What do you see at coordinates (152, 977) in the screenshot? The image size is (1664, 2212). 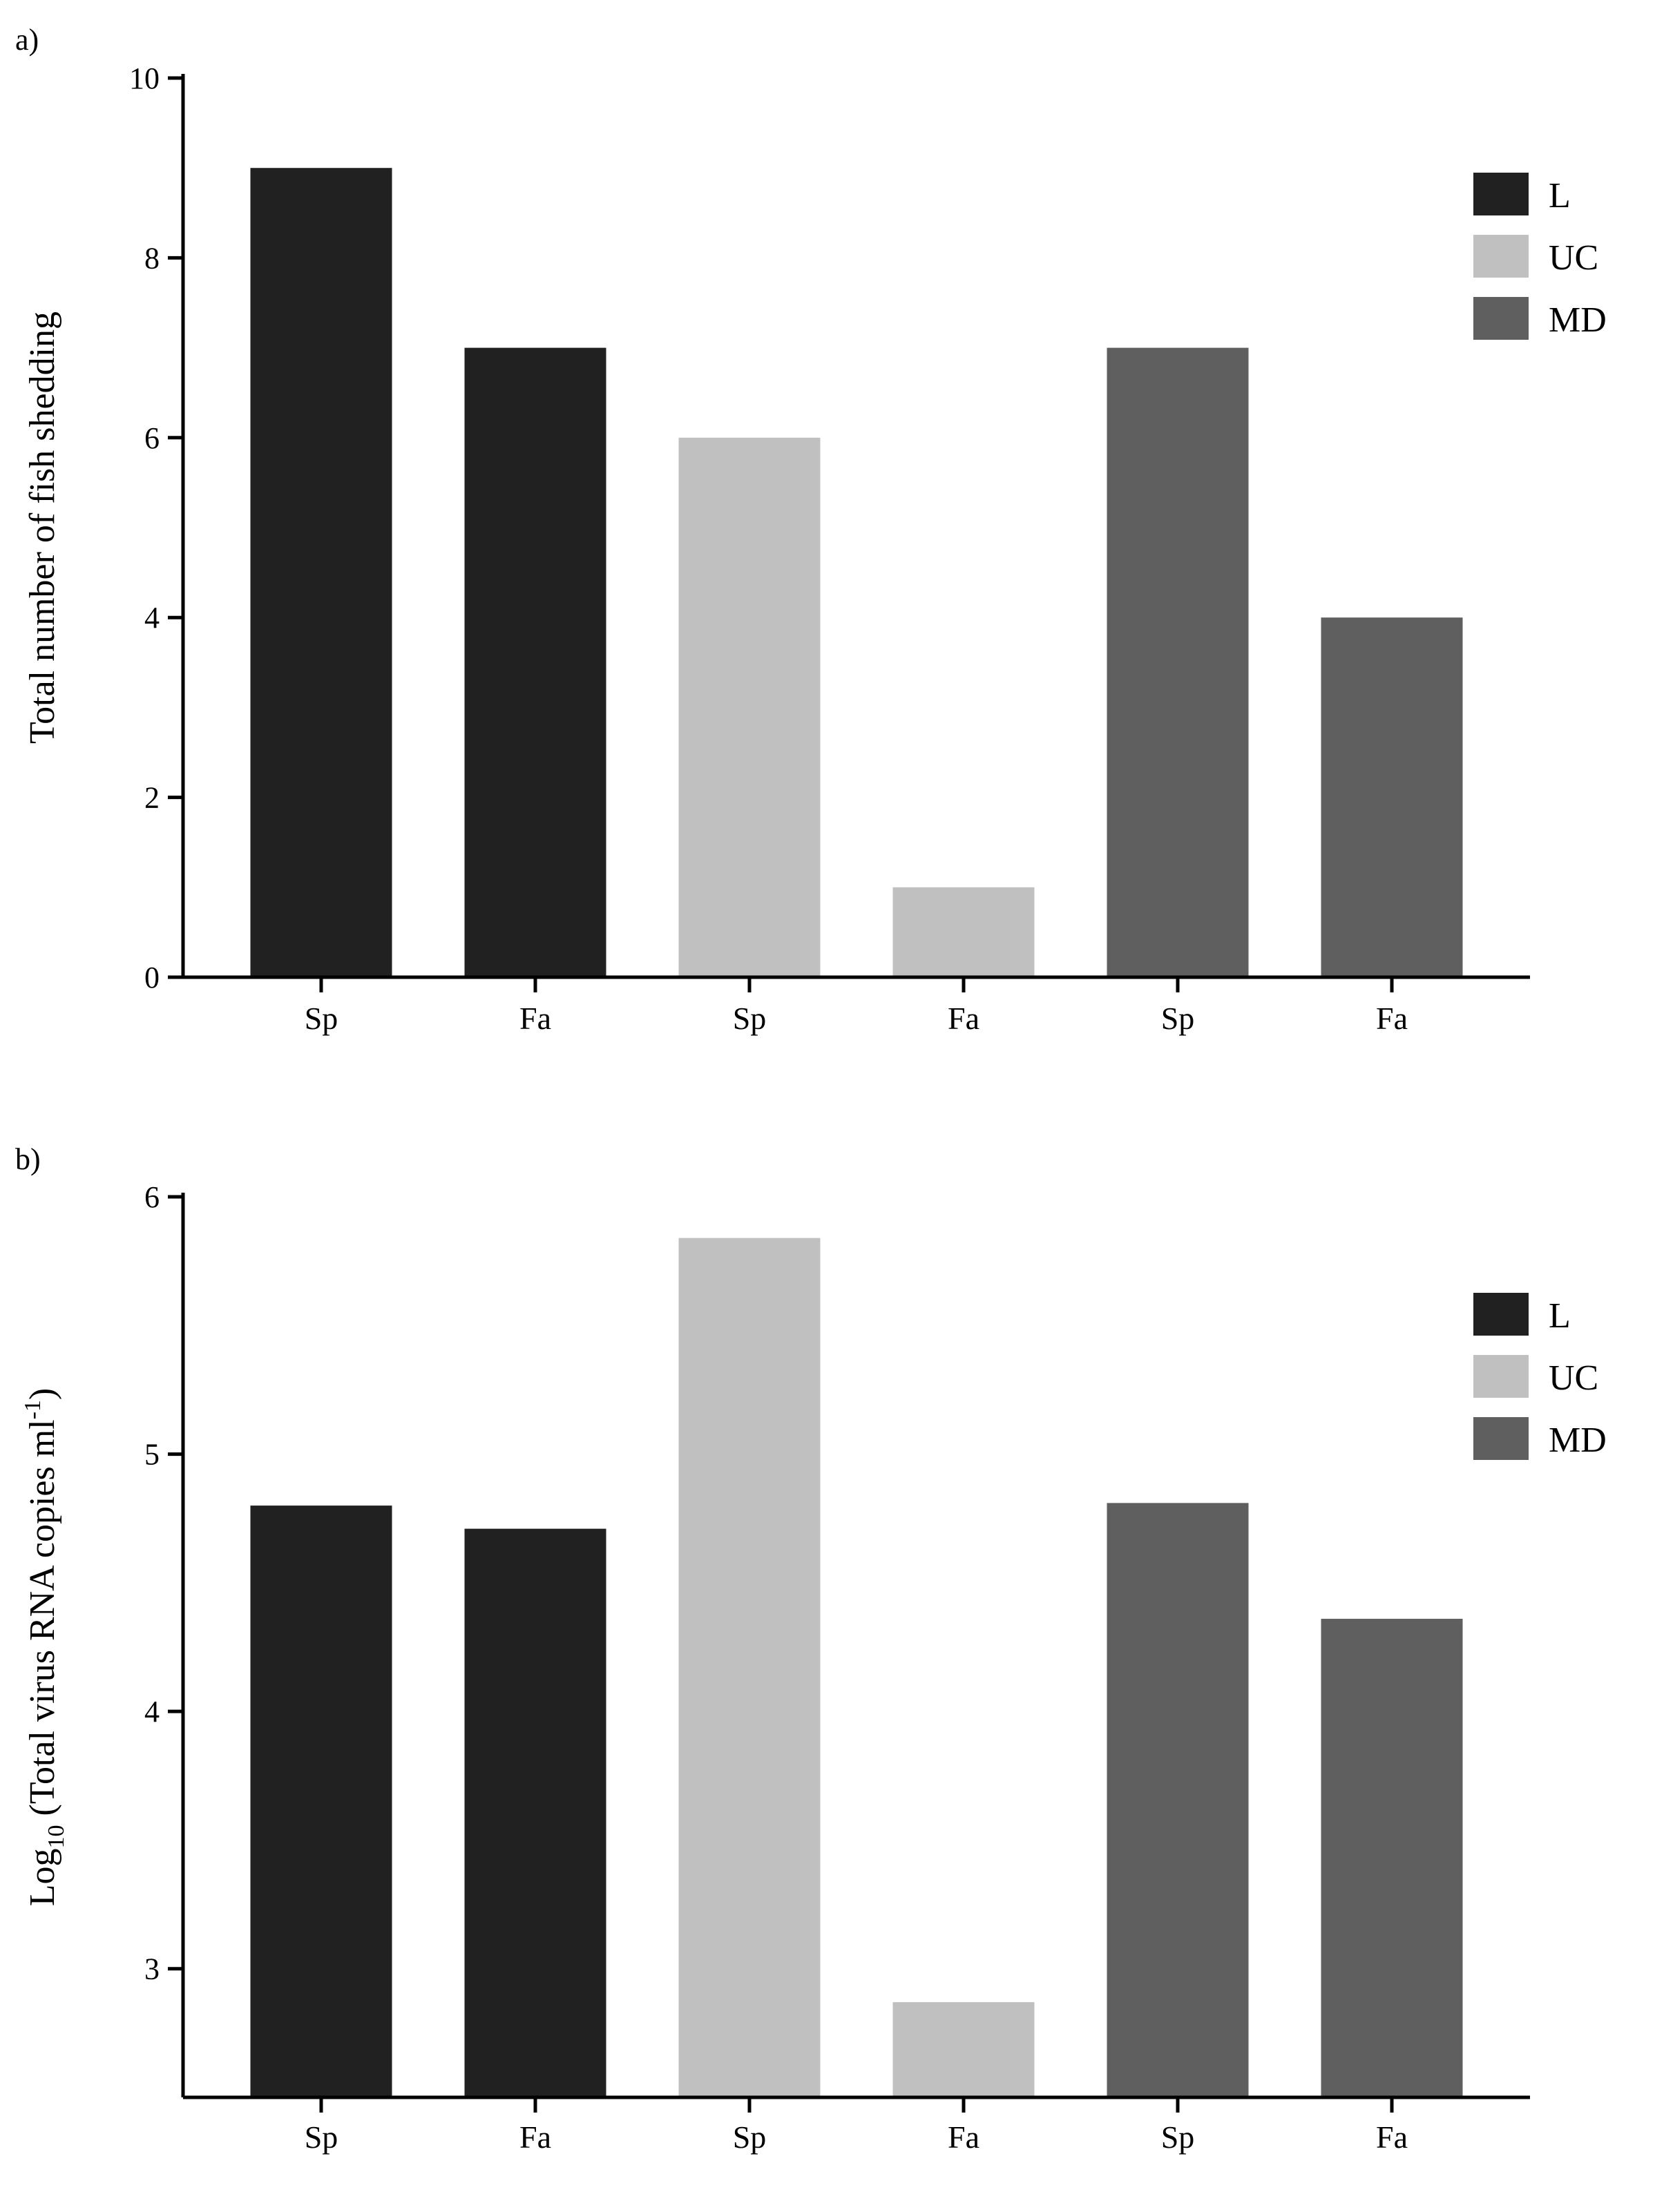 I see `y-tick-label: 0` at bounding box center [152, 977].